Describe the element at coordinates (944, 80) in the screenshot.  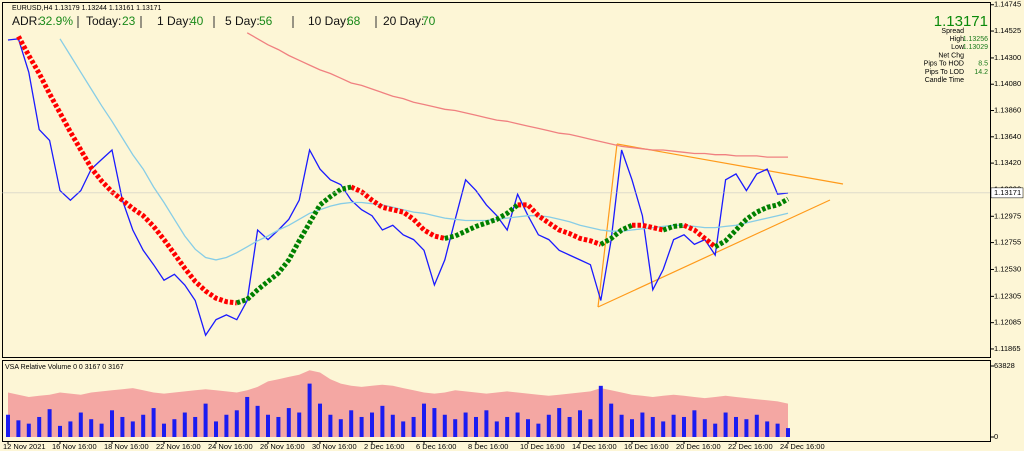
I see `info-label: Candle Time` at that location.